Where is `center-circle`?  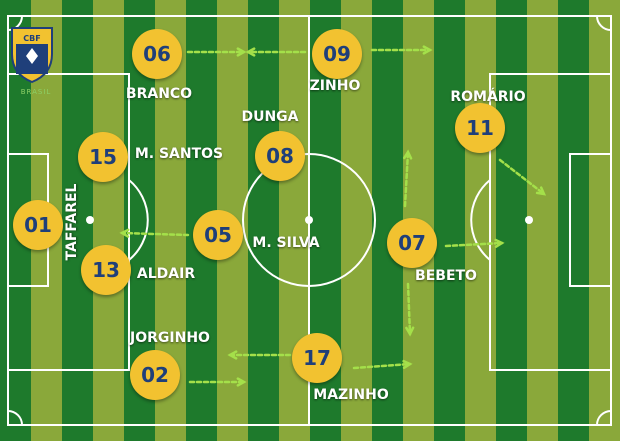
center-circle is located at coordinates (309, 220).